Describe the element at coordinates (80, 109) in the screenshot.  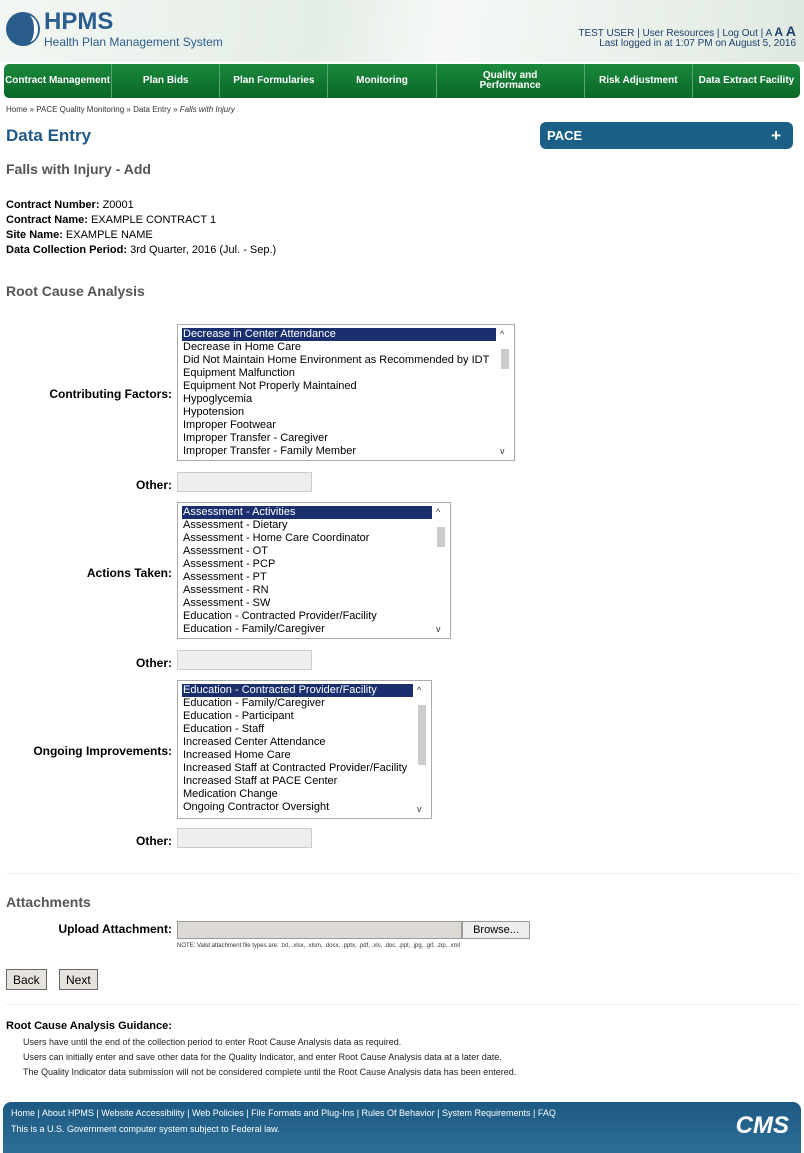
I see `crumb-pace: PACE Quality Monitoring` at that location.